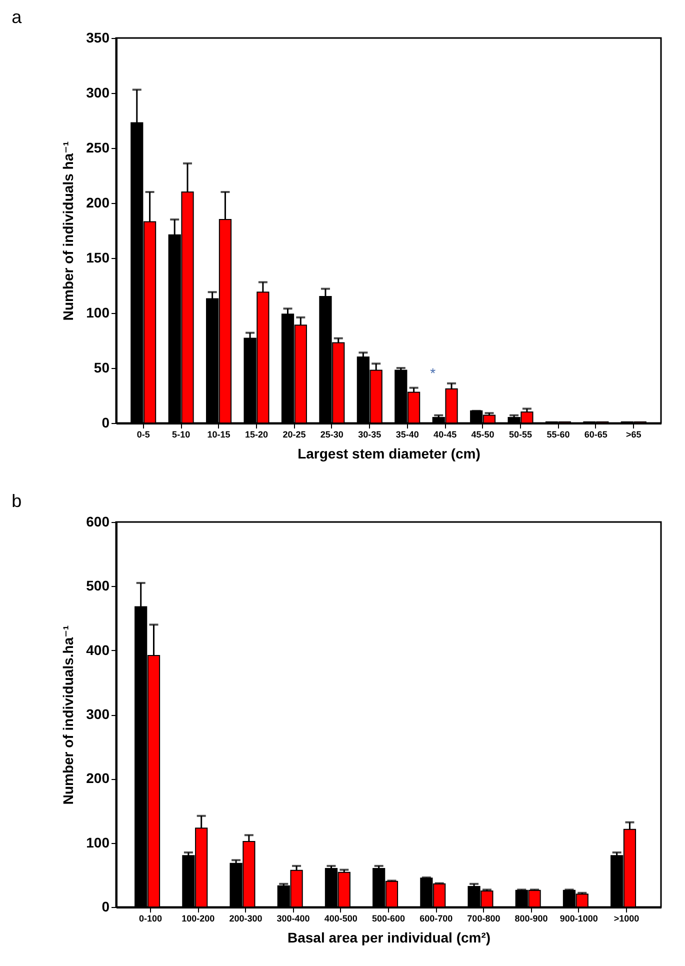  I want to click on x-tick-label: 800-900, so click(531, 919).